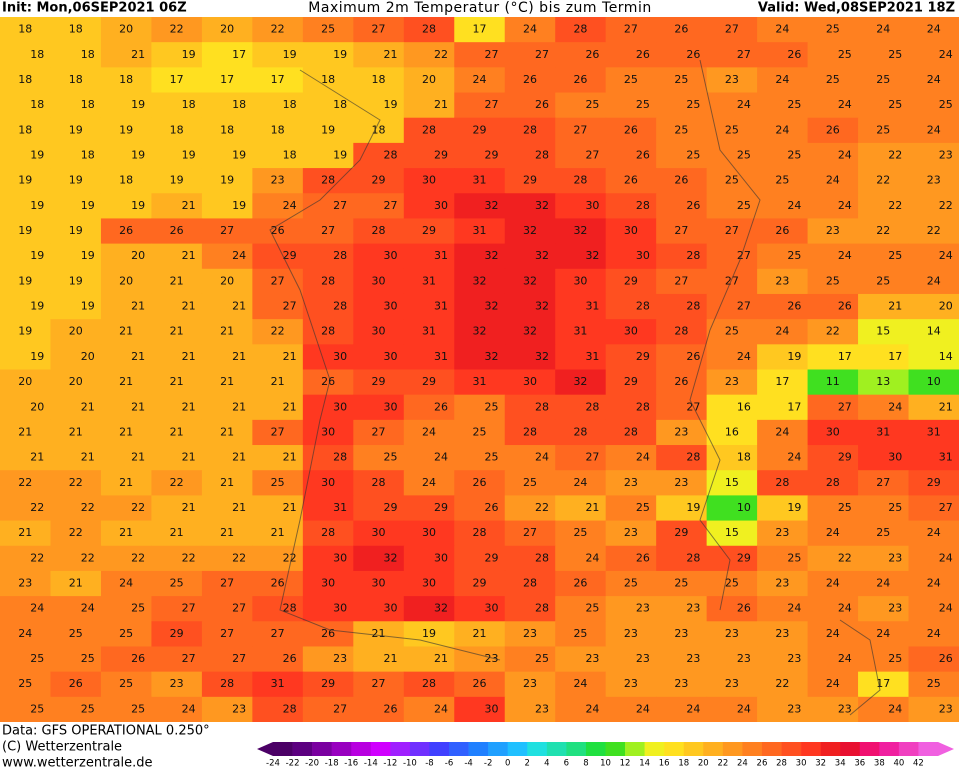  Describe the element at coordinates (492, 154) in the screenshot. I see `temperature-label: 29` at that location.